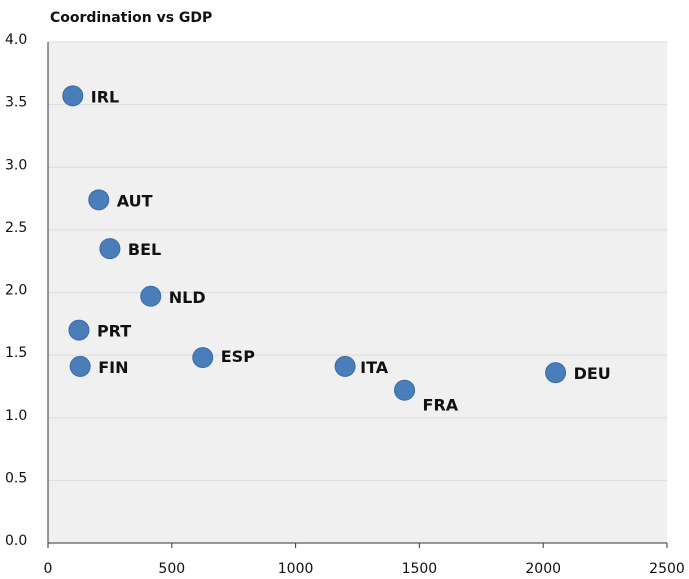  I want to click on point-label: IRL, so click(105, 96).